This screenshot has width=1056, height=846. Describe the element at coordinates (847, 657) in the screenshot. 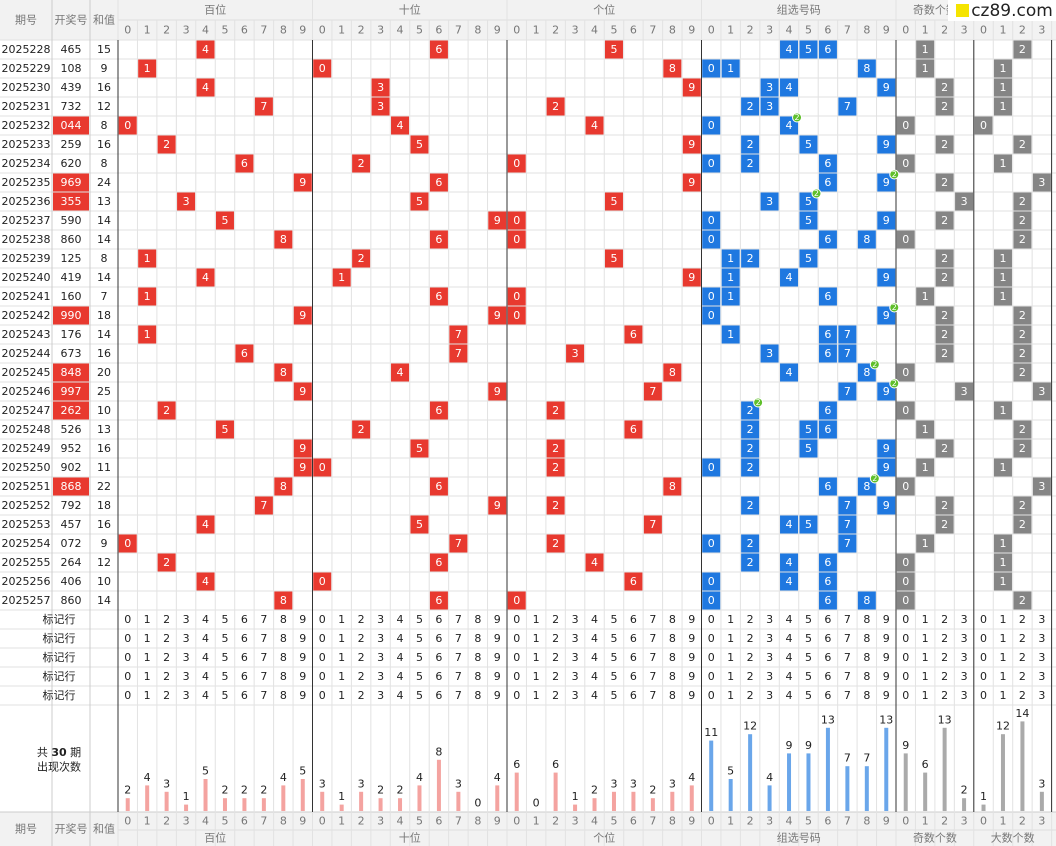

I see `mark-row-cell: 7` at that location.